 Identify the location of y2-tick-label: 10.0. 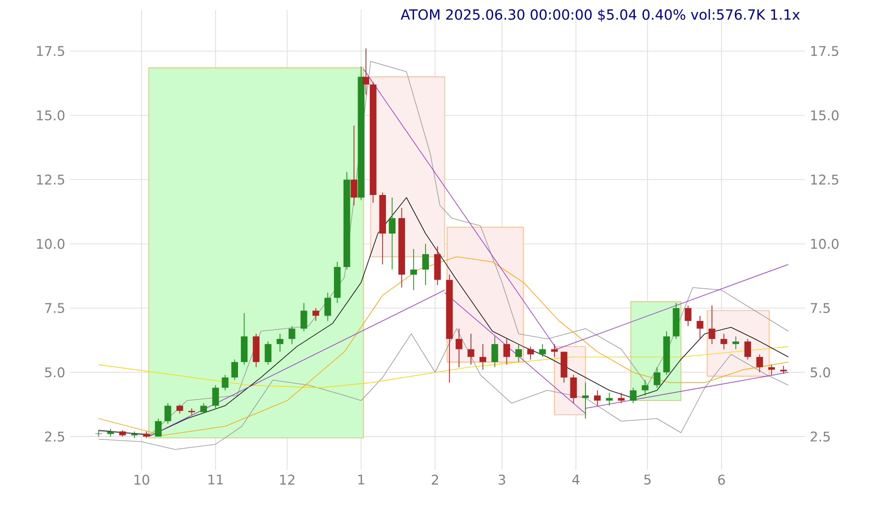
(825, 243).